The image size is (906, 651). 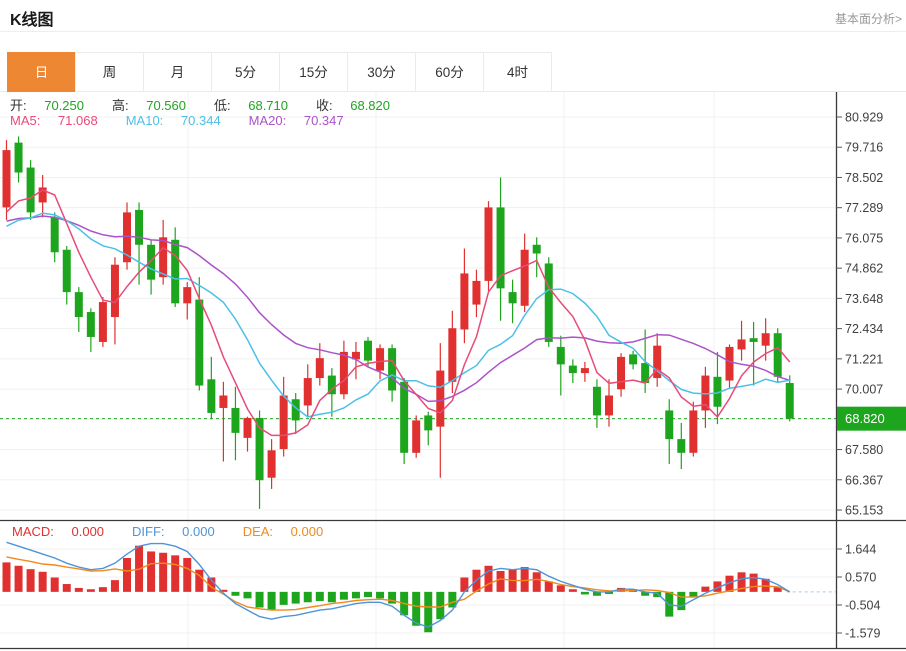 What do you see at coordinates (109, 72) in the screenshot?
I see `tab-period-1: 周` at bounding box center [109, 72].